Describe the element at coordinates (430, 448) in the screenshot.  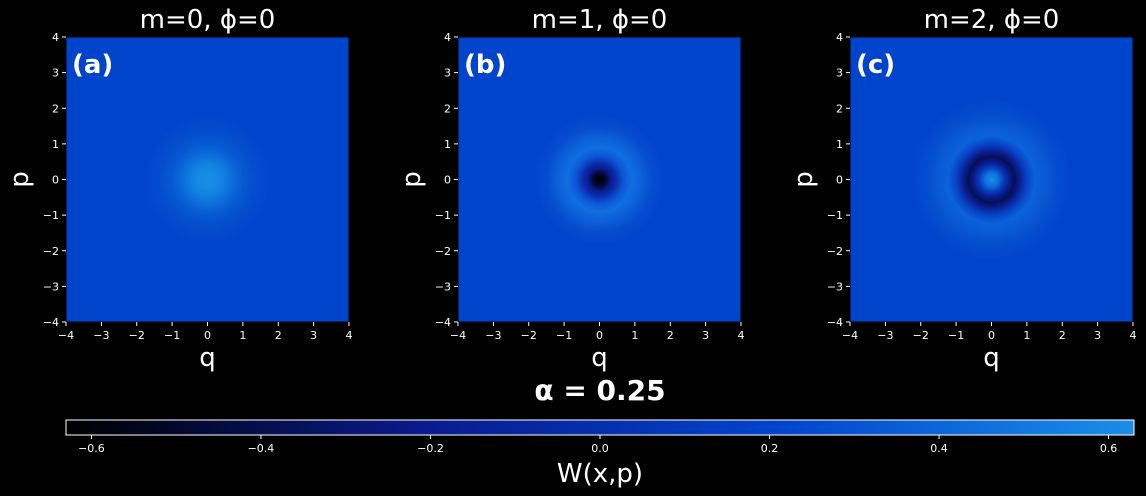
I see `colorbar-tick-label: −0.2` at that location.